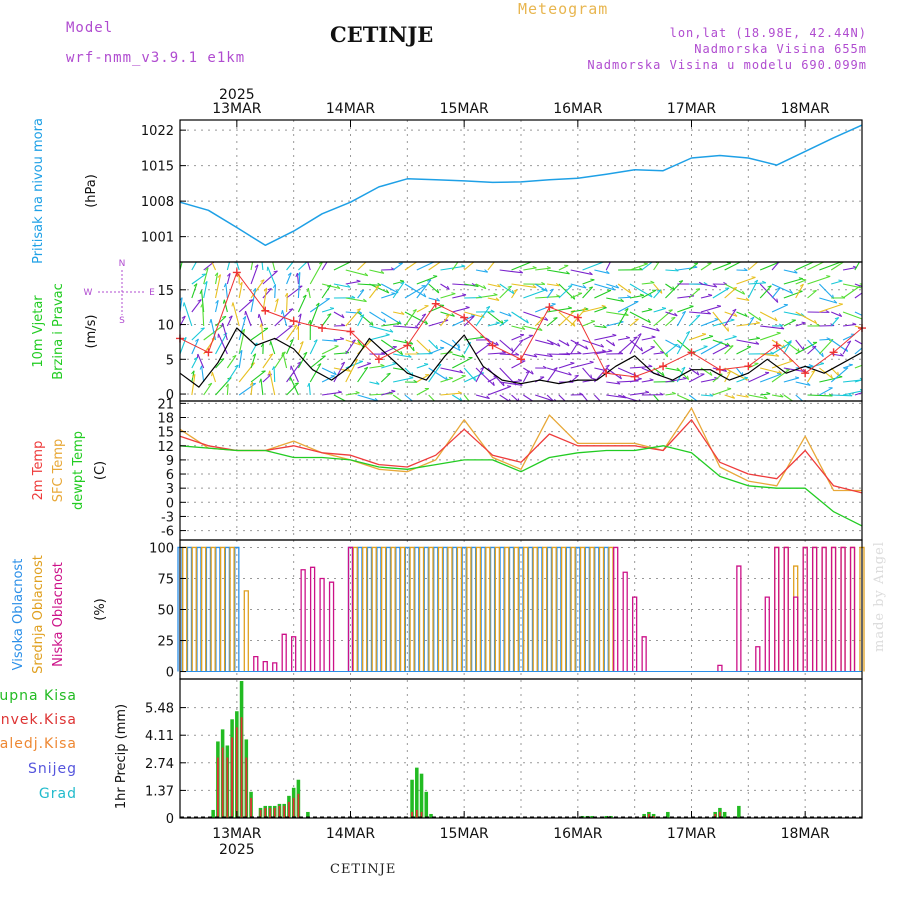 The height and width of the screenshot is (900, 900). Describe the element at coordinates (38, 720) in the screenshot. I see `precip-legend-label: Konvek.Kisa` at that location.